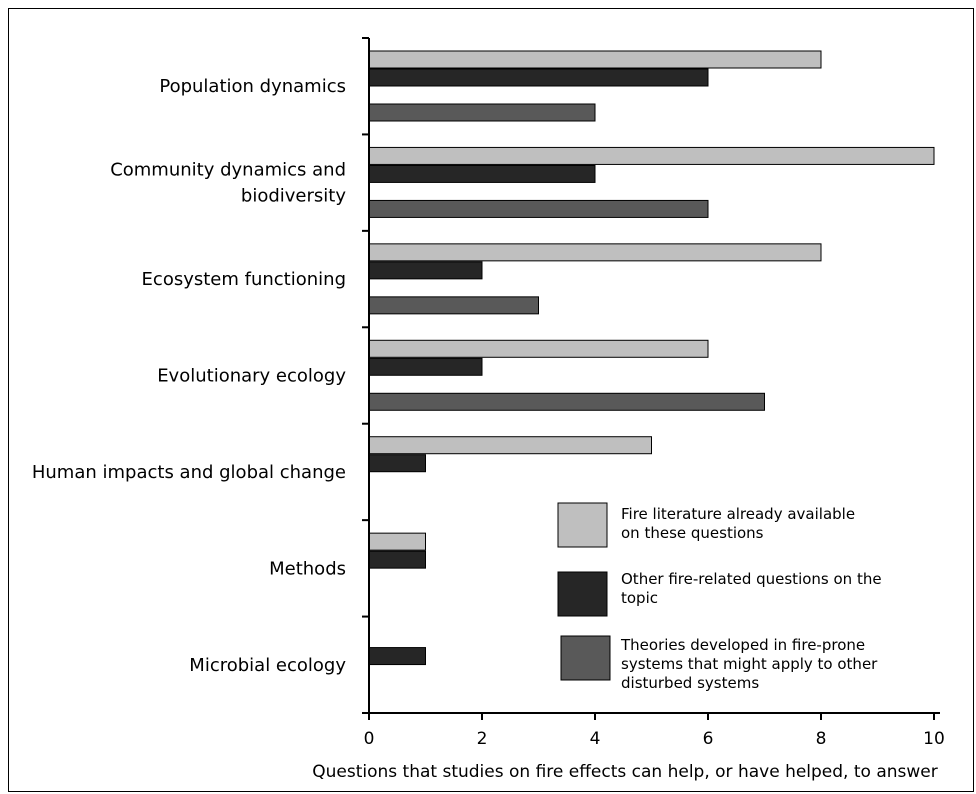  Describe the element at coordinates (749, 664) in the screenshot. I see `legend-label-3: systems that might apply to other` at that location.